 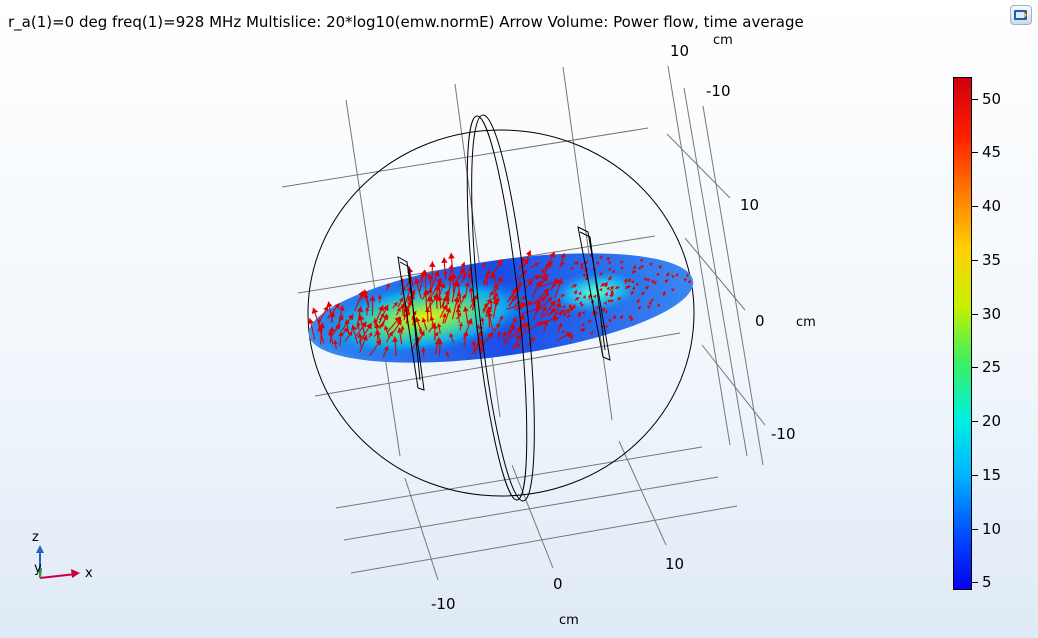 What do you see at coordinates (986, 152) in the screenshot?
I see `colorbar-tick: 45` at bounding box center [986, 152].